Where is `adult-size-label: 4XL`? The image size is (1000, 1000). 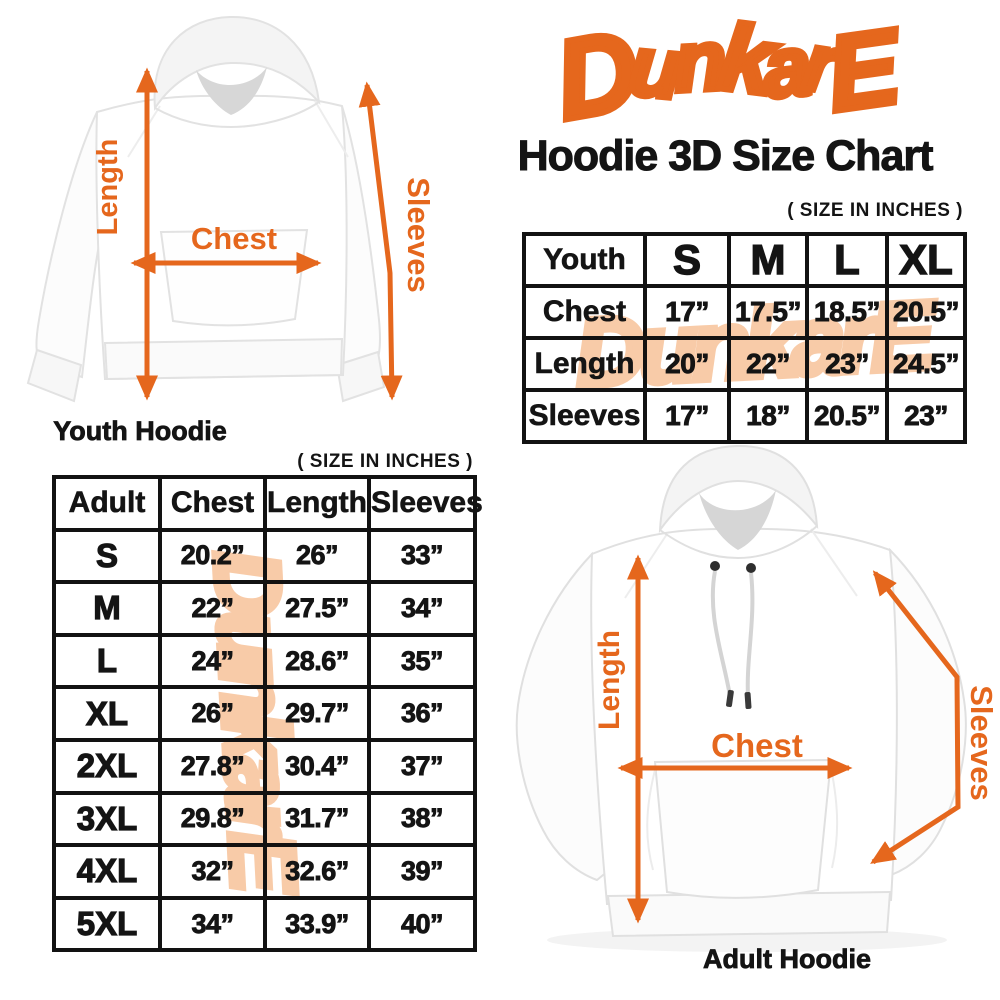
adult-size-label: 4XL is located at coordinates (107, 871).